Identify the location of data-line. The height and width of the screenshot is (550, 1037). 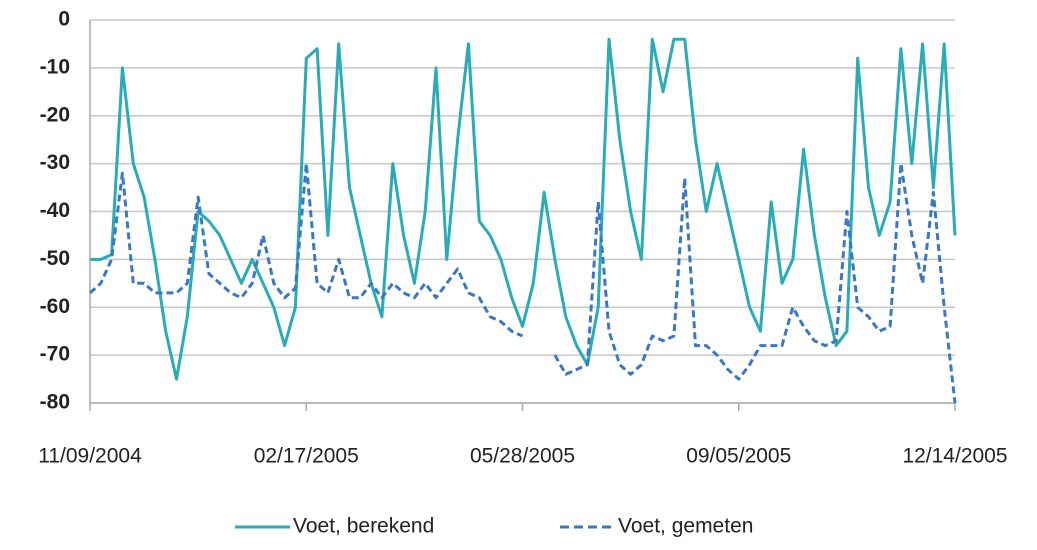
(306, 250).